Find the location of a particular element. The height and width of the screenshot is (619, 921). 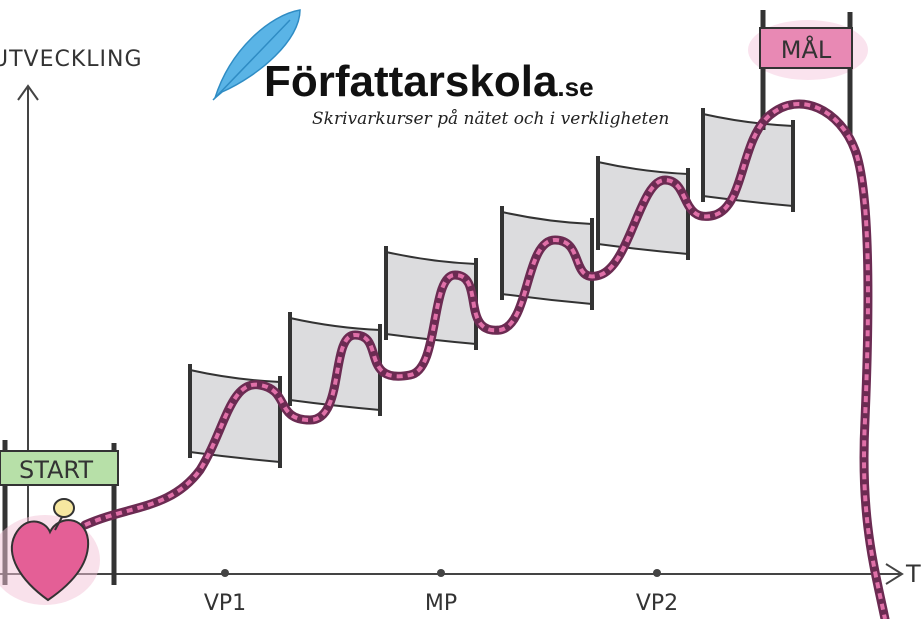

goal-gate: MÅL is located at coordinates (808, 75).